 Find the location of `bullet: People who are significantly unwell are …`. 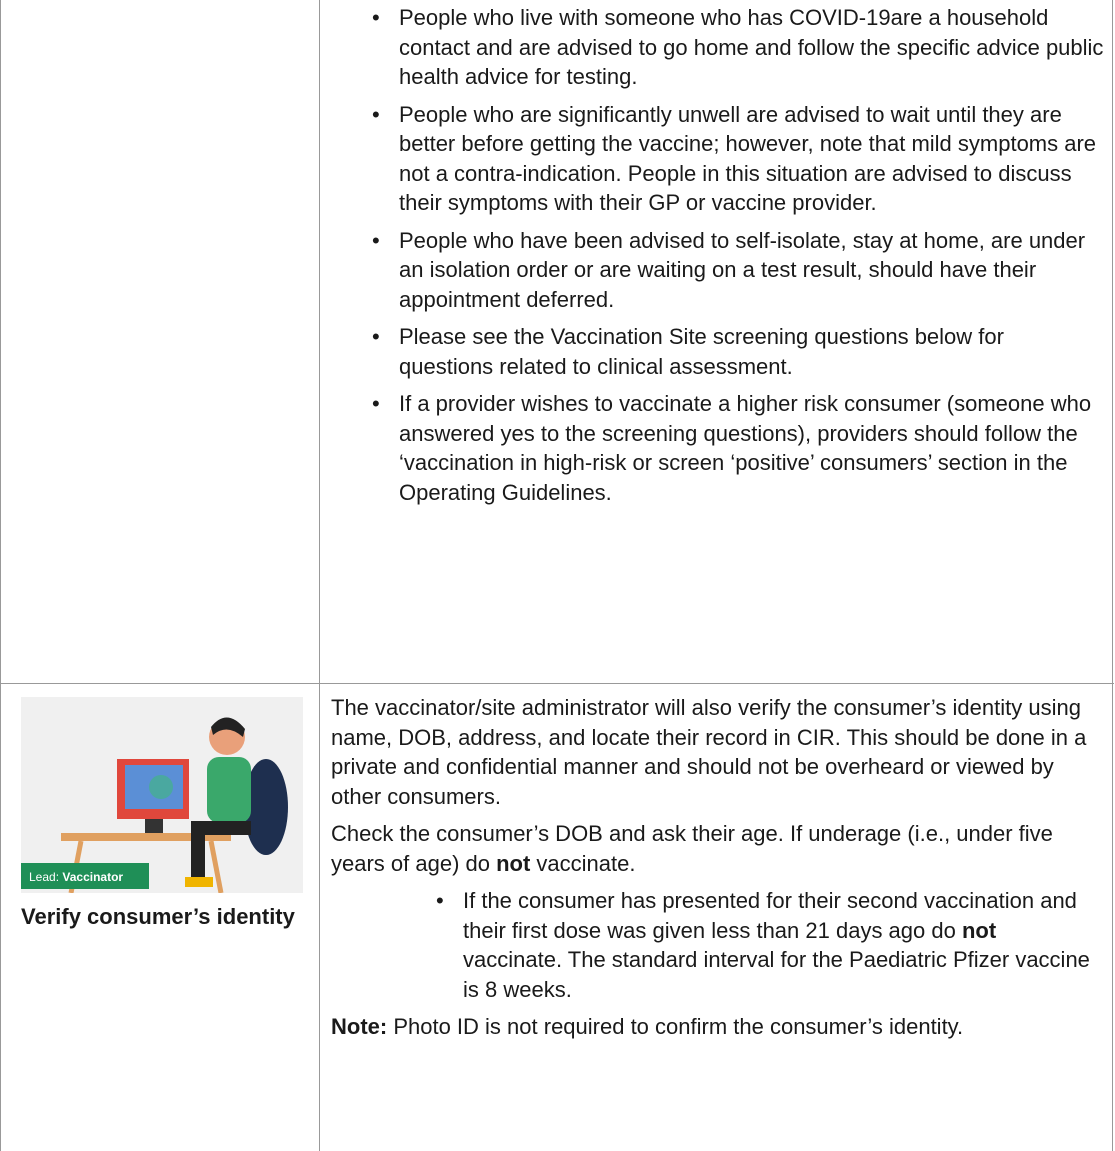

bullet: People who are significantly unwell are … is located at coordinates (738, 159).